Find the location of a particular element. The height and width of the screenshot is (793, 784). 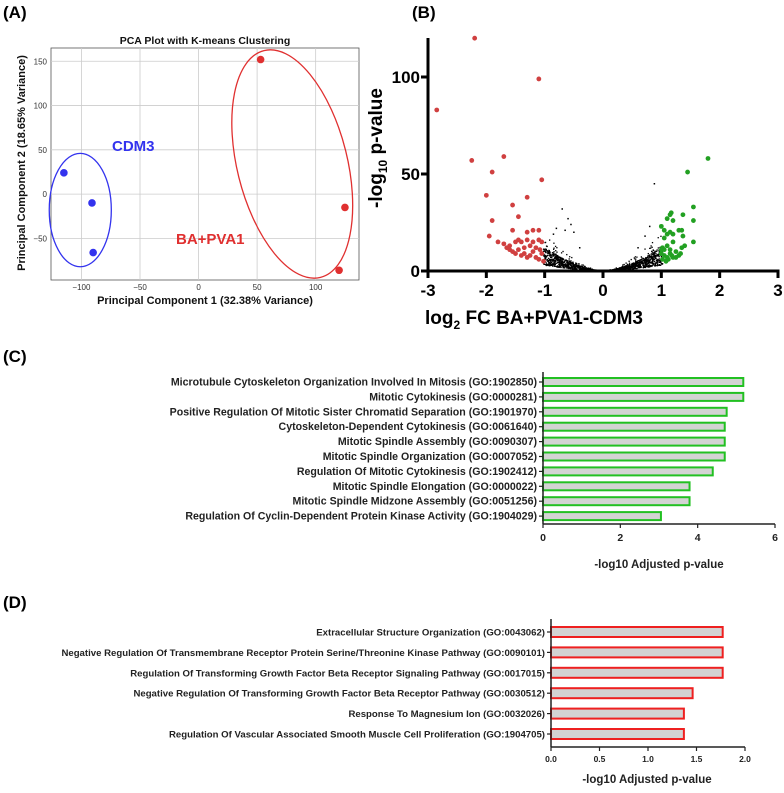

go-down-bar is located at coordinates (637, 652).